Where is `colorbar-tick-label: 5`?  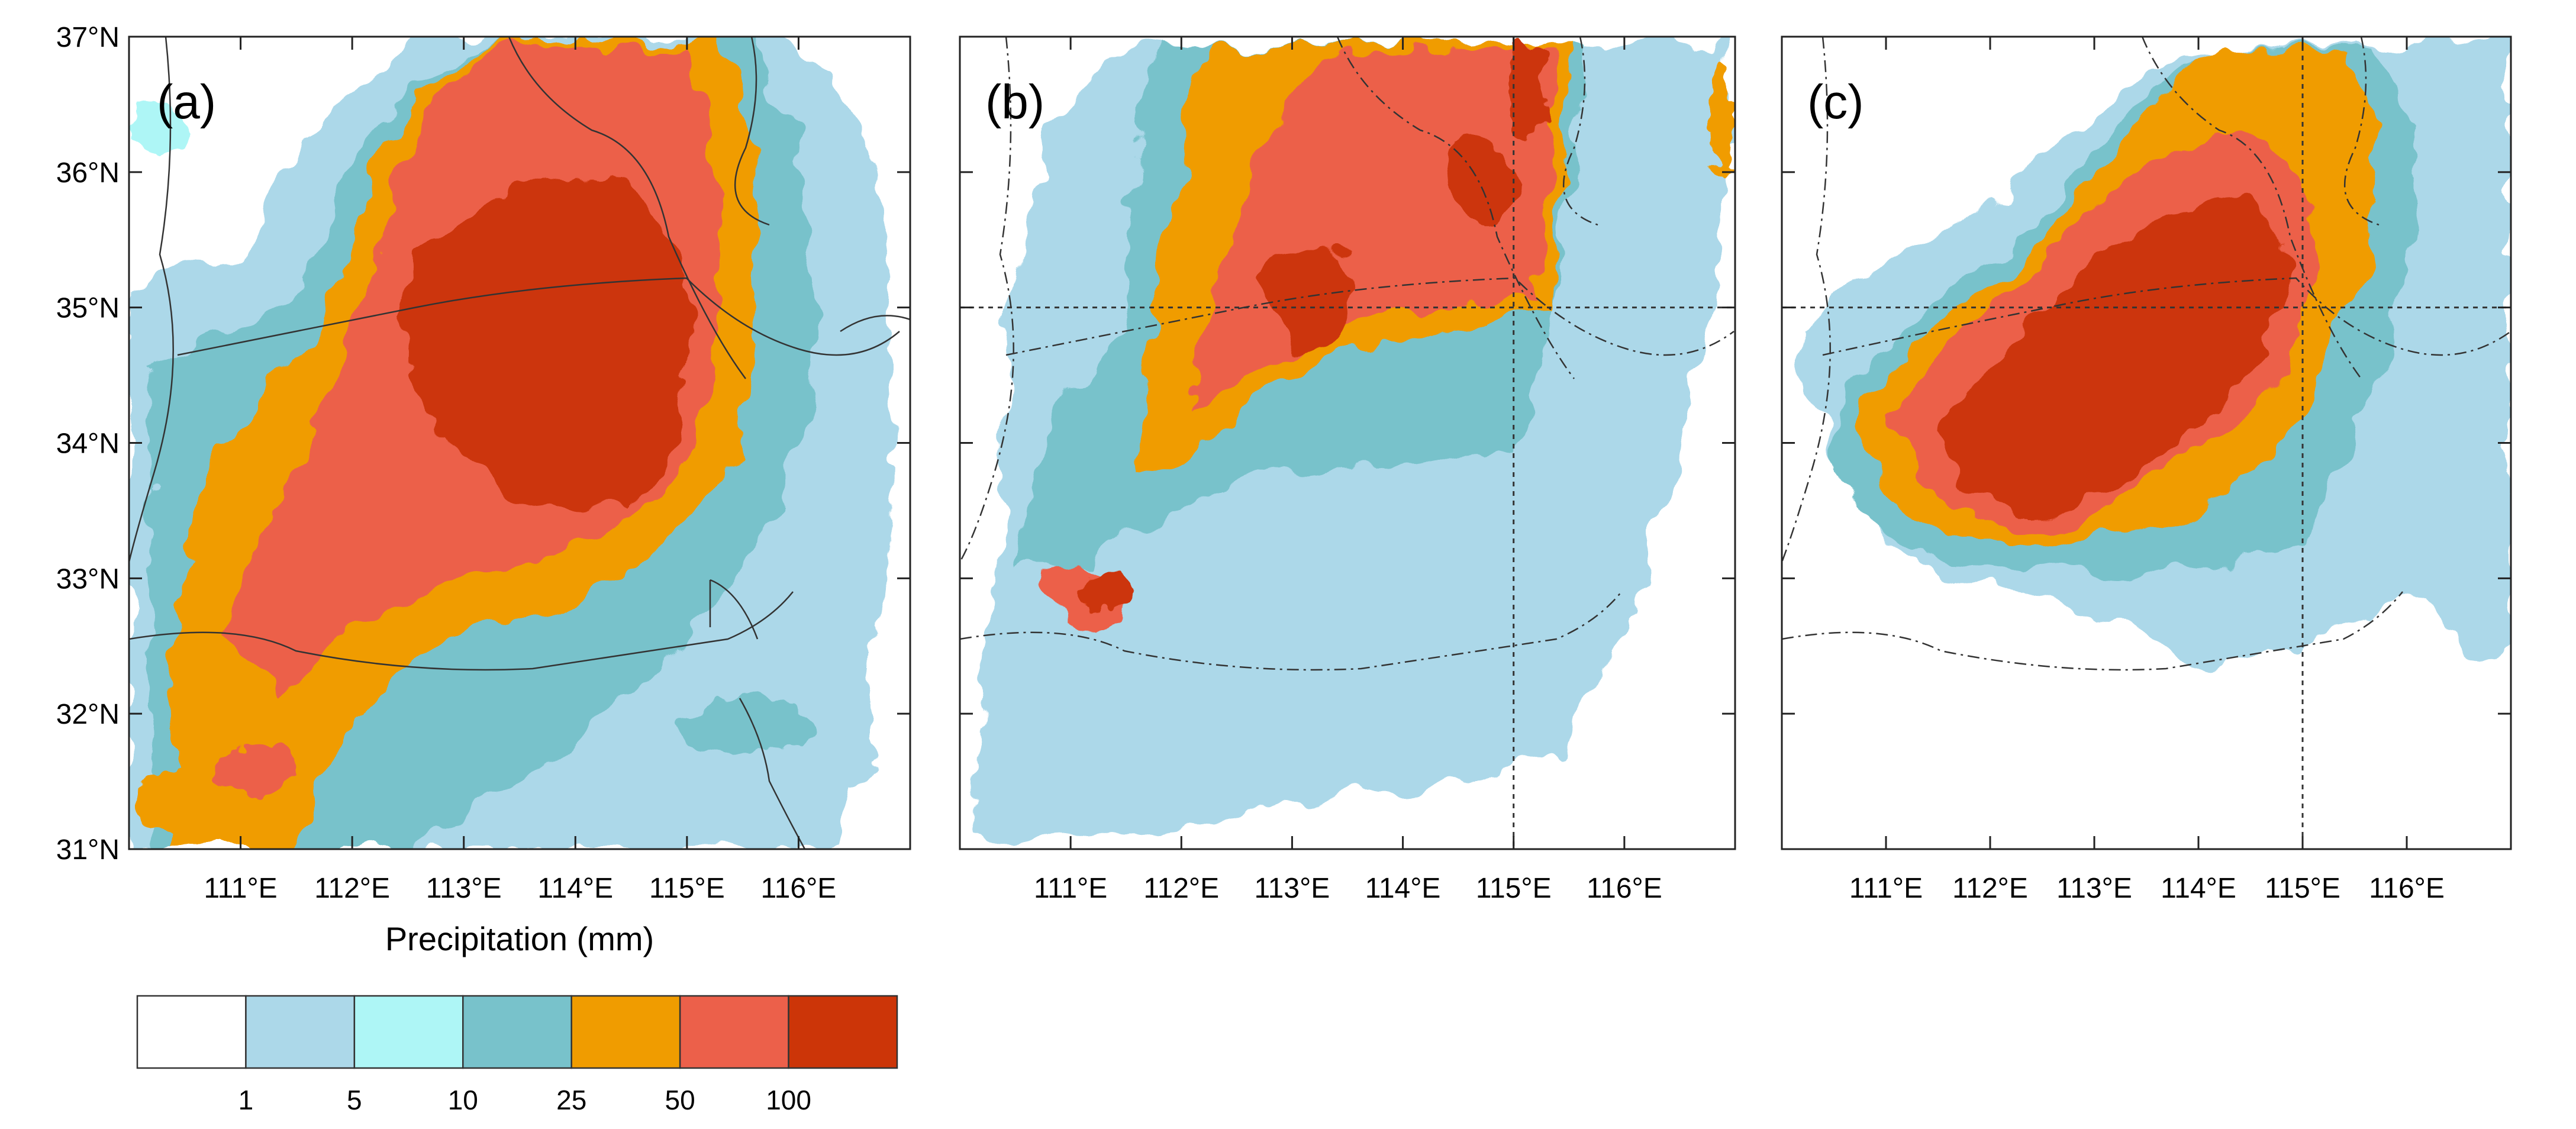 colorbar-tick-label: 5 is located at coordinates (354, 1100).